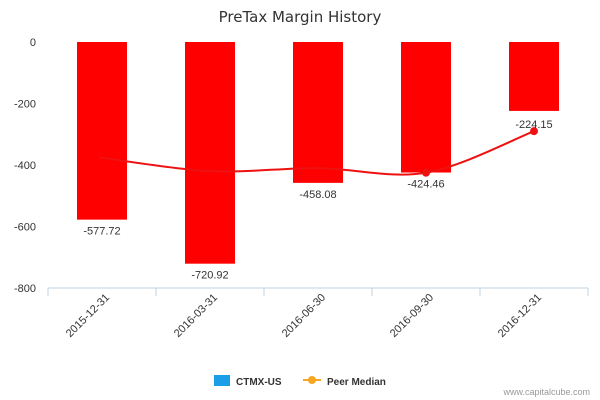 The image size is (600, 400). What do you see at coordinates (209, 276) in the screenshot?
I see `data-label: -720.92` at bounding box center [209, 276].